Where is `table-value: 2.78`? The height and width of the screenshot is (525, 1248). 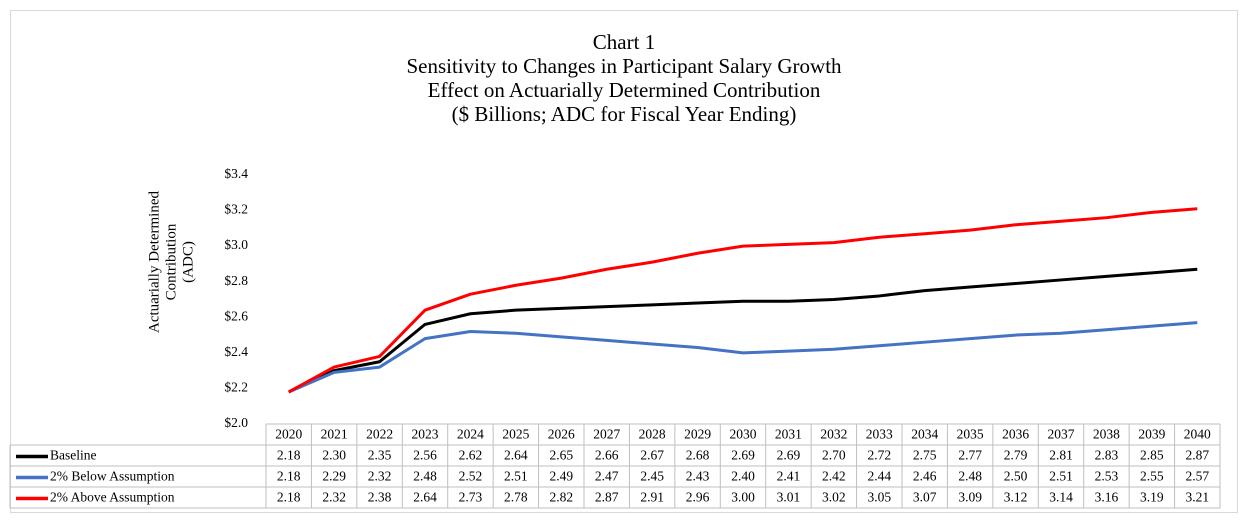 table-value: 2.78 is located at coordinates (516, 497).